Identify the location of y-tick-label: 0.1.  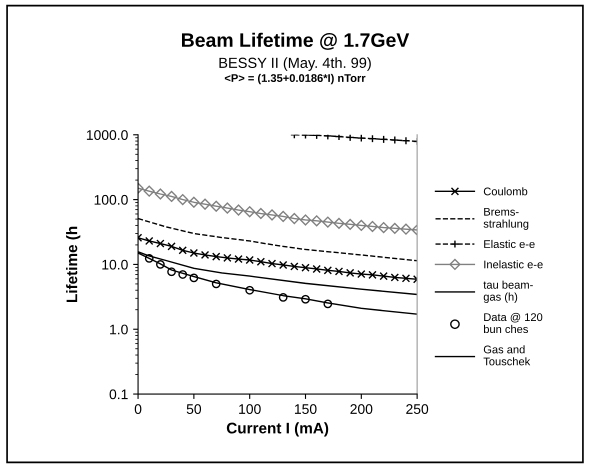
(119, 394).